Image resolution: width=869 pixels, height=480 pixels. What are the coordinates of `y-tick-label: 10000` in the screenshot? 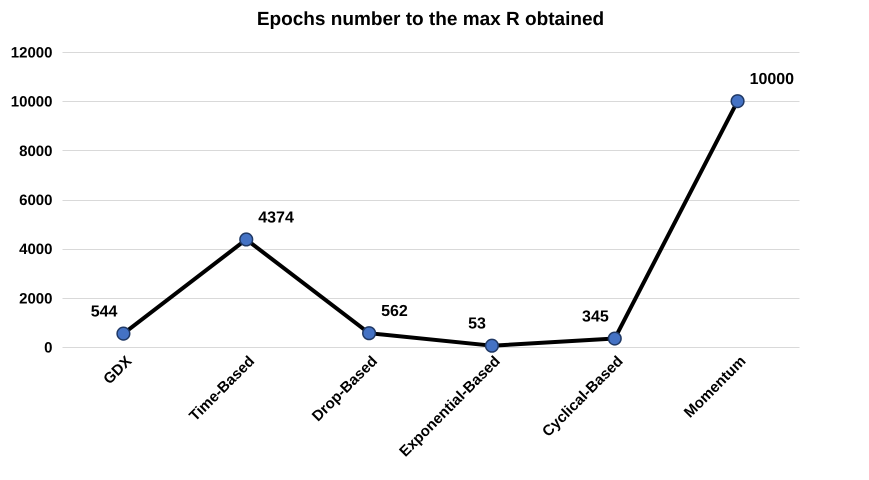 It's located at (31, 102).